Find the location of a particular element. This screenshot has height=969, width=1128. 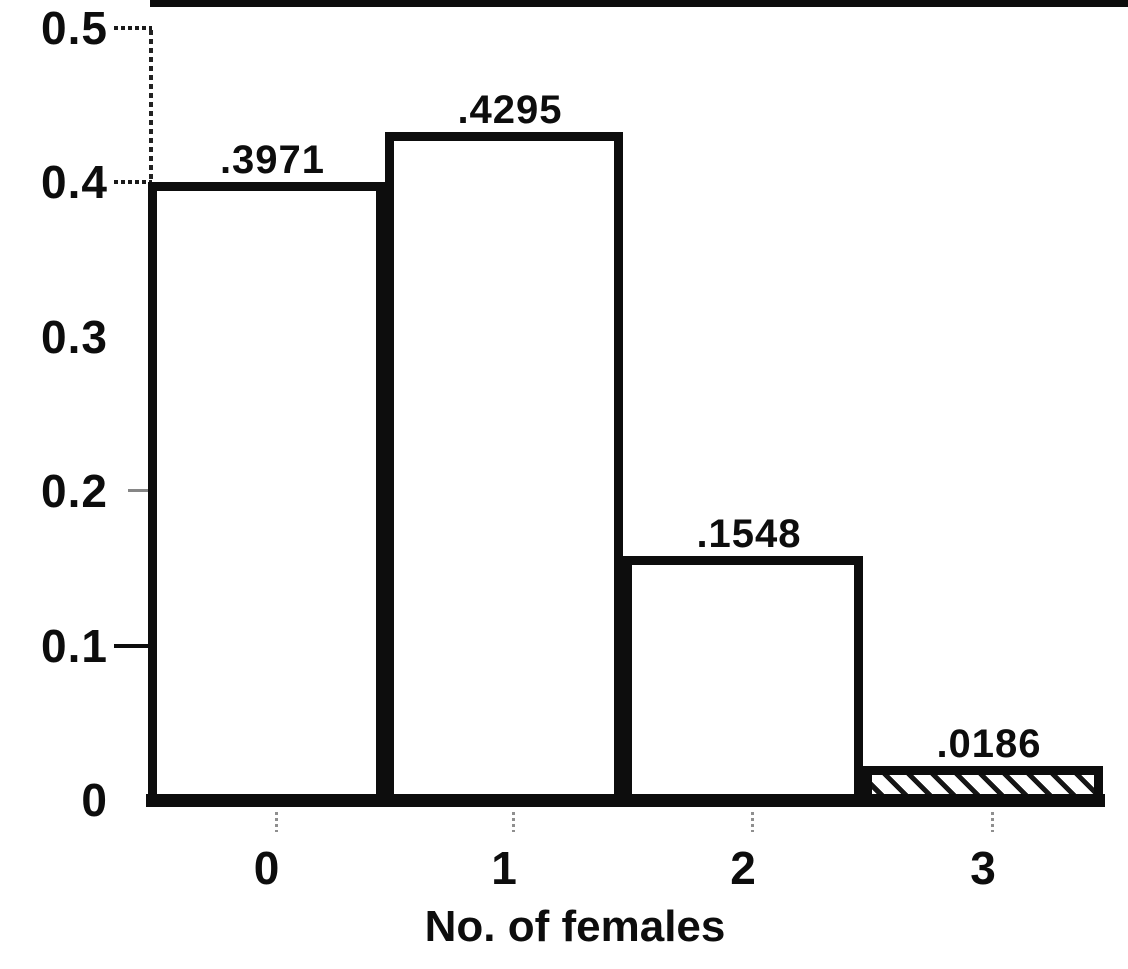

y-tick-label-0.5: 0.5 is located at coordinates (74, 28).